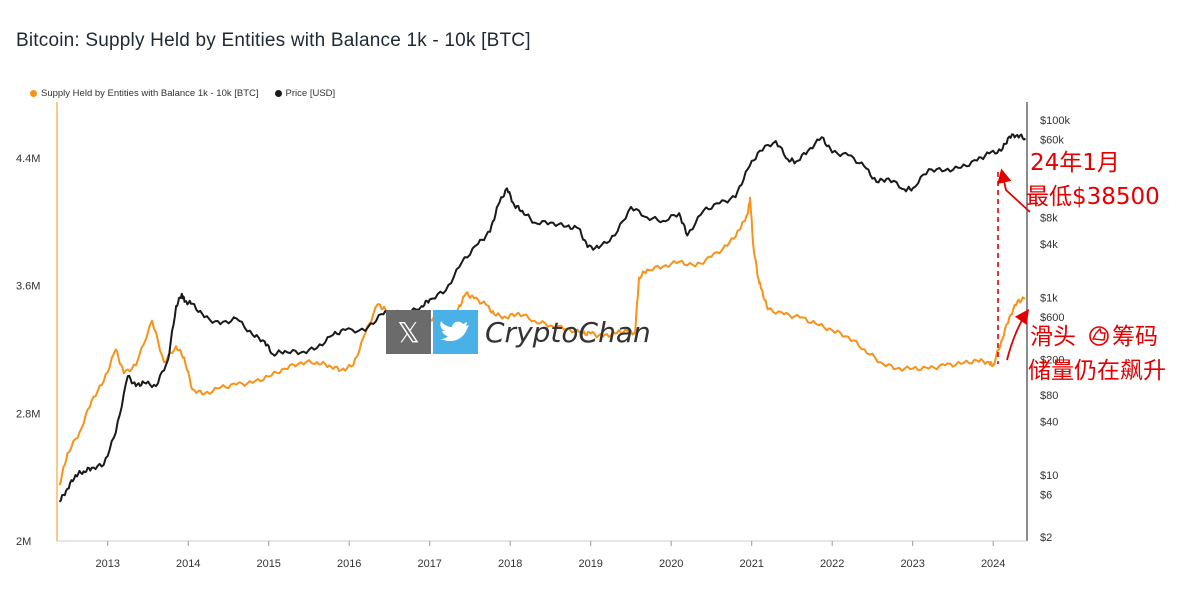 The width and height of the screenshot is (1200, 591). I want to click on legend-item-price: Price [USD], so click(305, 93).